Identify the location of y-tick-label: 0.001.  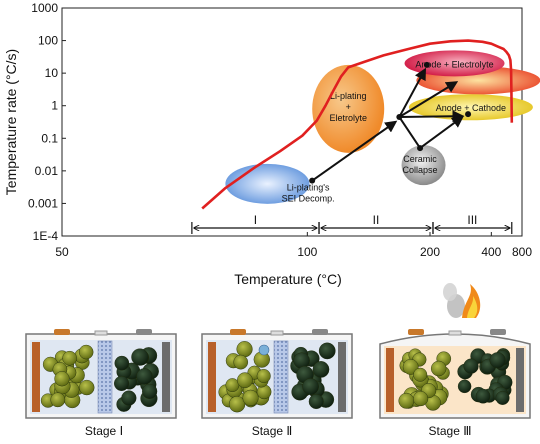
(43, 203).